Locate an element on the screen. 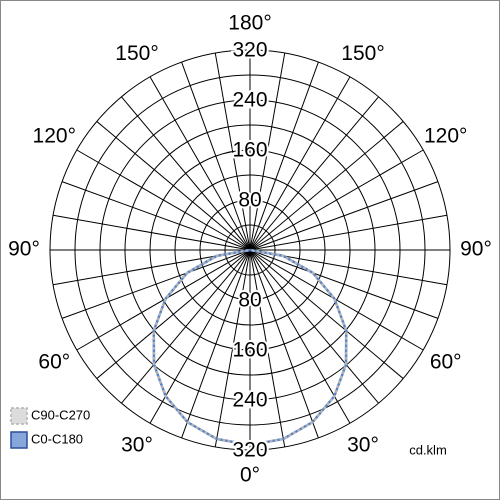 The image size is (500, 500). unit-label: cd.klm is located at coordinates (428, 449).